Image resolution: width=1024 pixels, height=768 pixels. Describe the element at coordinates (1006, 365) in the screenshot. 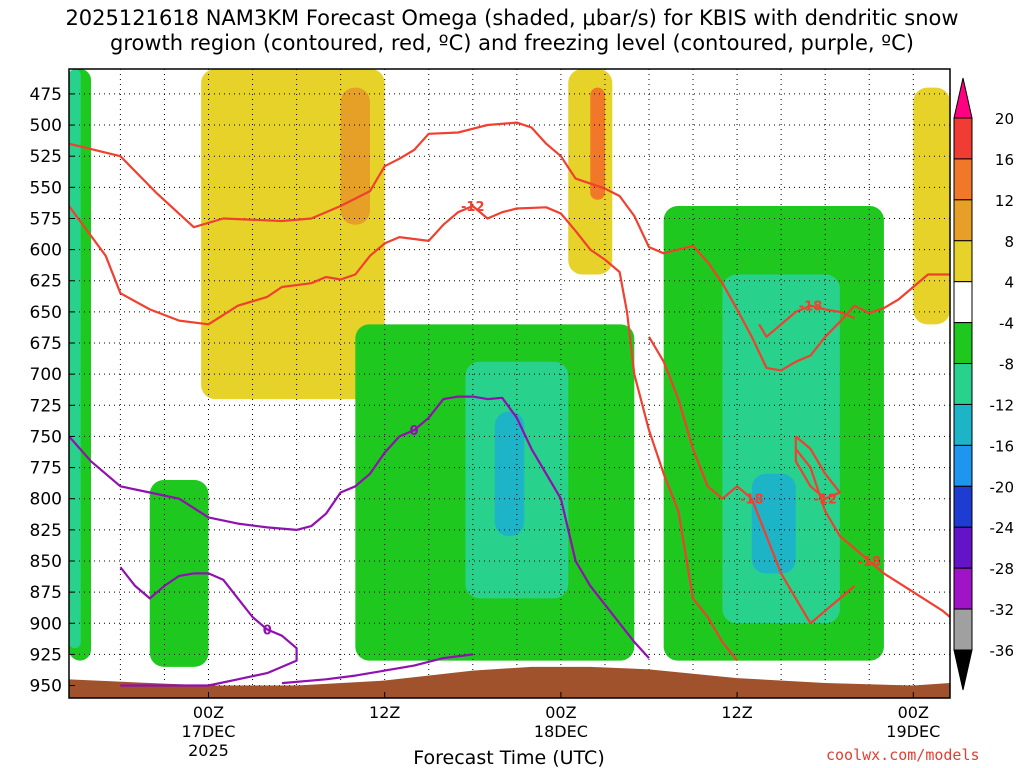

I see `colorbar-label-6: -8` at that location.